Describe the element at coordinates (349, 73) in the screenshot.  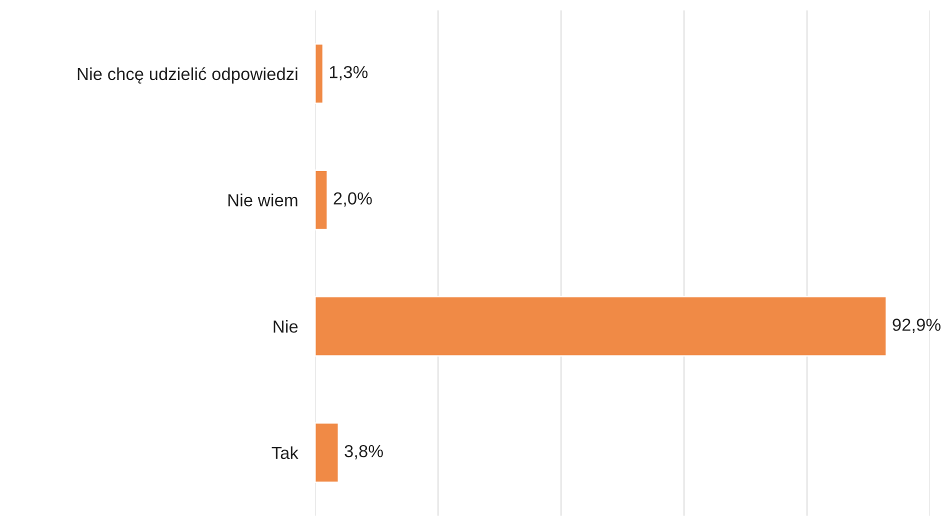
I see `data-label: 1,3%` at that location.